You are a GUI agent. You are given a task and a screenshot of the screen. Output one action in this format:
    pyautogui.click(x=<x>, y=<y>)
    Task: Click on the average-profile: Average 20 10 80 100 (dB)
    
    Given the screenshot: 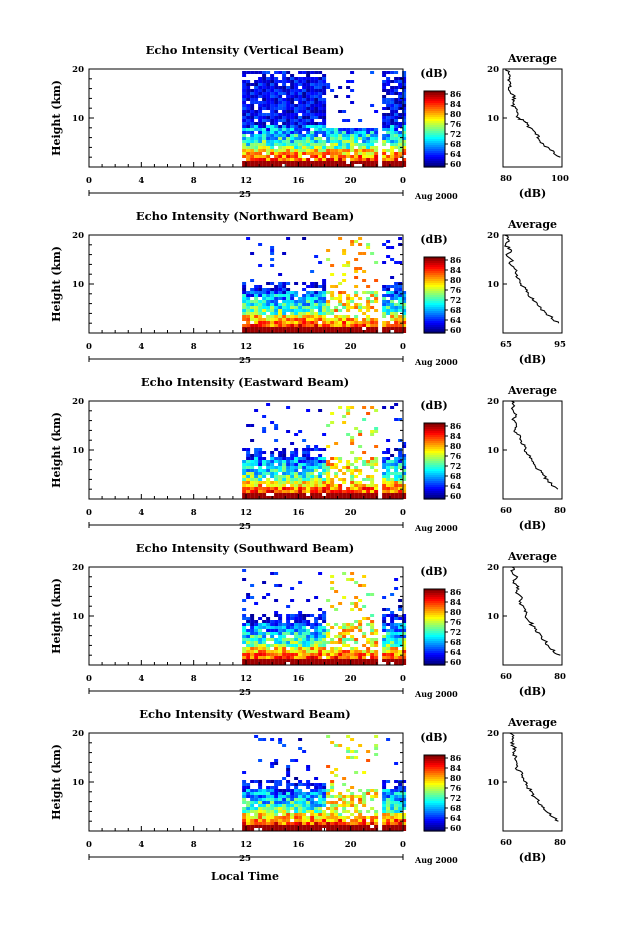 What is the action you would take?
    pyautogui.click(x=528, y=126)
    